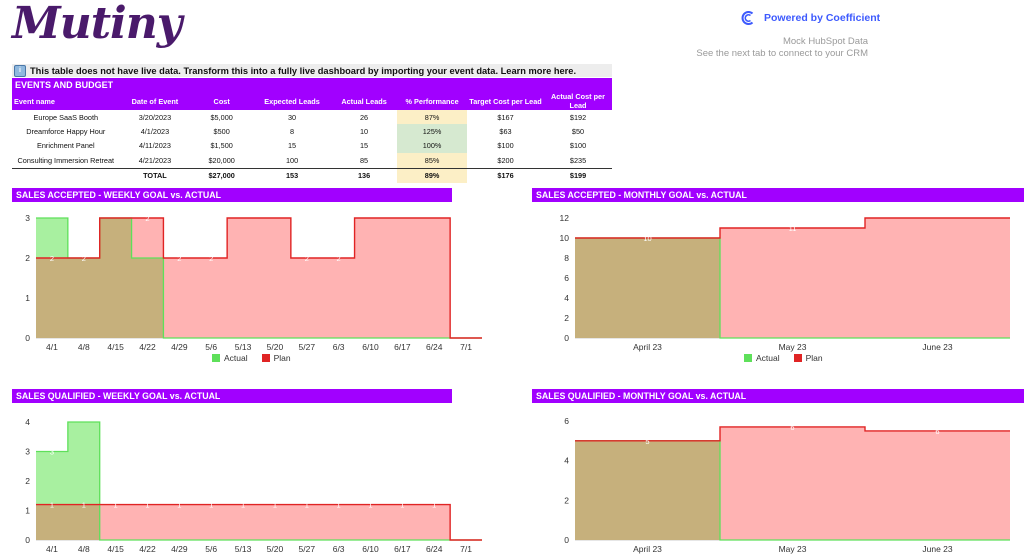 This screenshot has height=557, width=1024. I want to click on cell: Dreamforce Happy Hour, so click(66, 132).